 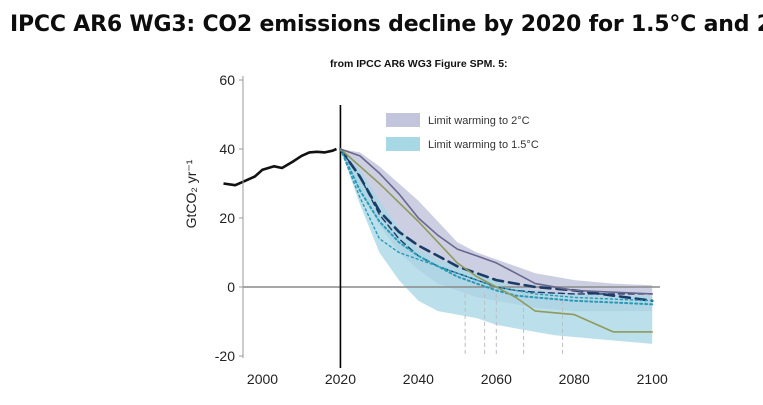 I want to click on historical-layer, so click(x=280, y=167).